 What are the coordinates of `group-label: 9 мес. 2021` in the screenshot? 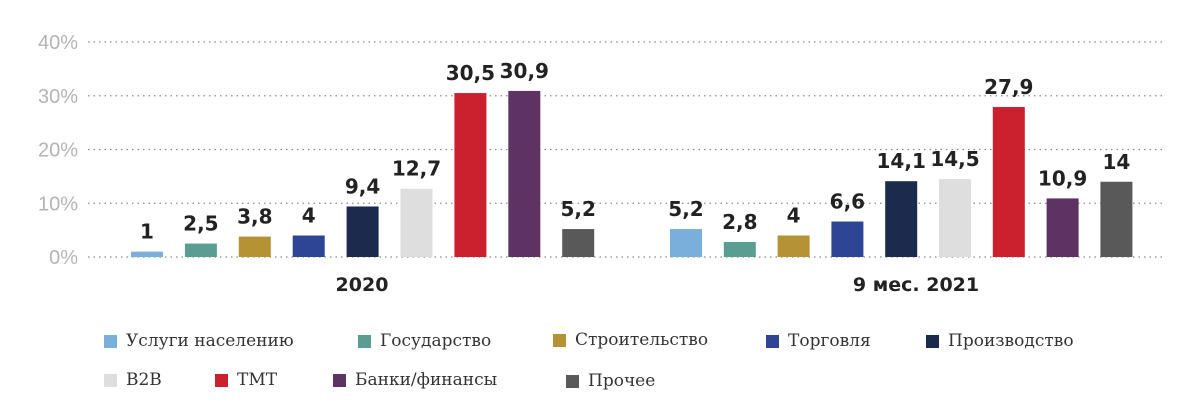 It's located at (916, 285).